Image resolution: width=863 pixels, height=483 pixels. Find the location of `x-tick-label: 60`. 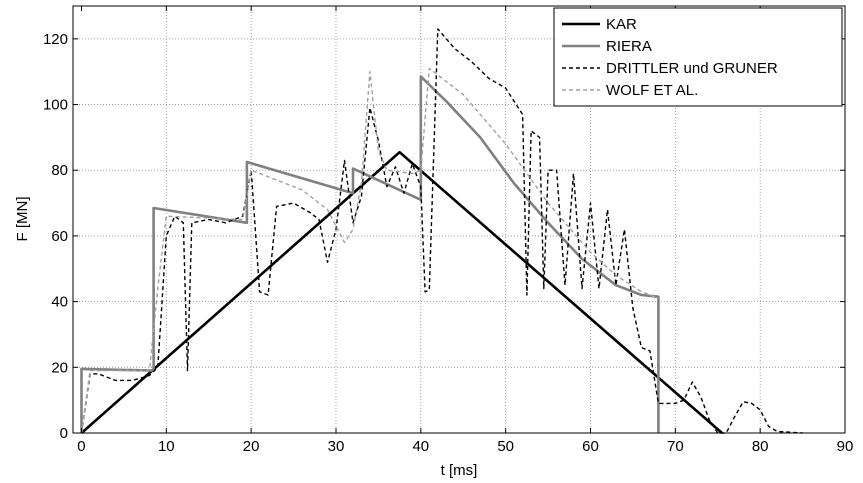

x-tick-label: 60 is located at coordinates (590, 446).